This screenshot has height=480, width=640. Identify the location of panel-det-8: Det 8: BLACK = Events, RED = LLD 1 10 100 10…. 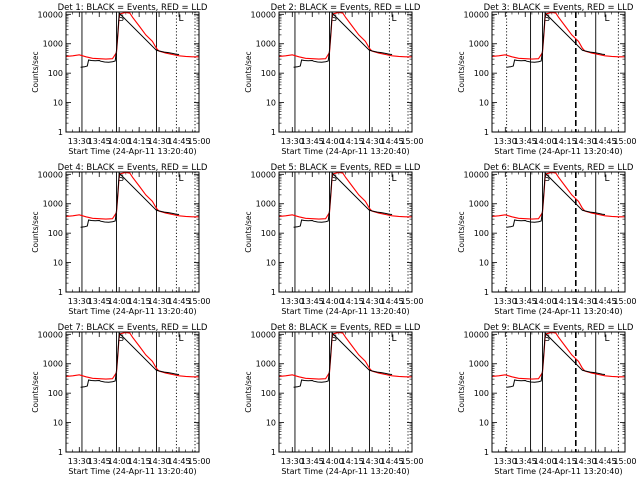
(334, 399).